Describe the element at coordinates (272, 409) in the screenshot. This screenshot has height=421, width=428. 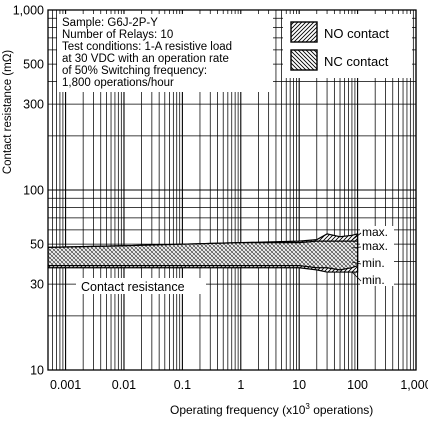
I see `x-axis-label: Operating frequency (x103 operations)` at that location.